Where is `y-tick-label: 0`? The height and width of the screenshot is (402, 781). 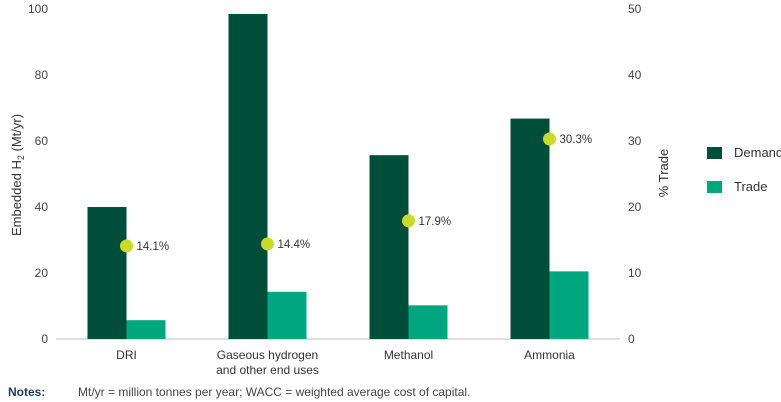 y-tick-label: 0 is located at coordinates (44, 339).